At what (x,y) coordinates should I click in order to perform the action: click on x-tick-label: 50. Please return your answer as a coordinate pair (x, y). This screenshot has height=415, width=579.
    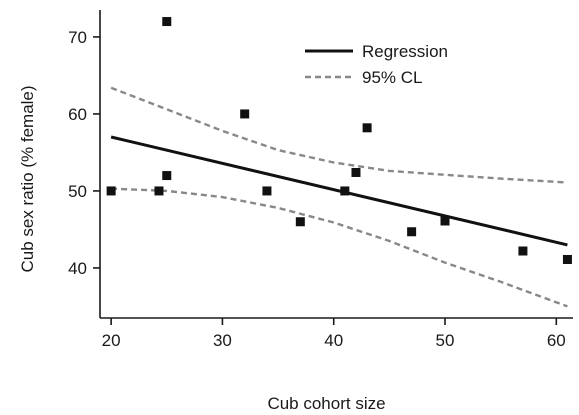
    Looking at the image, I should click on (445, 340).